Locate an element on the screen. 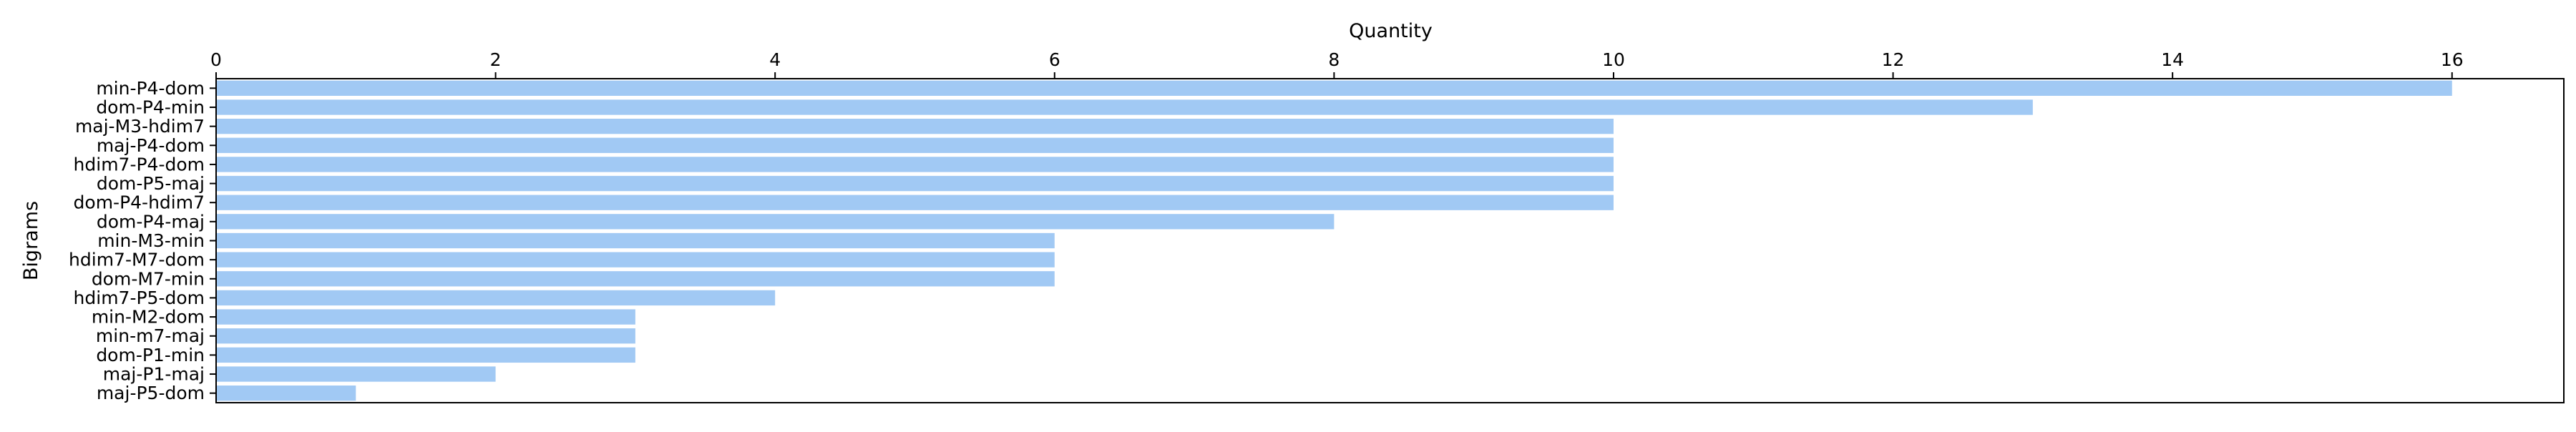 This screenshot has height=432, width=2576. x-tick-label: 2 is located at coordinates (496, 59).